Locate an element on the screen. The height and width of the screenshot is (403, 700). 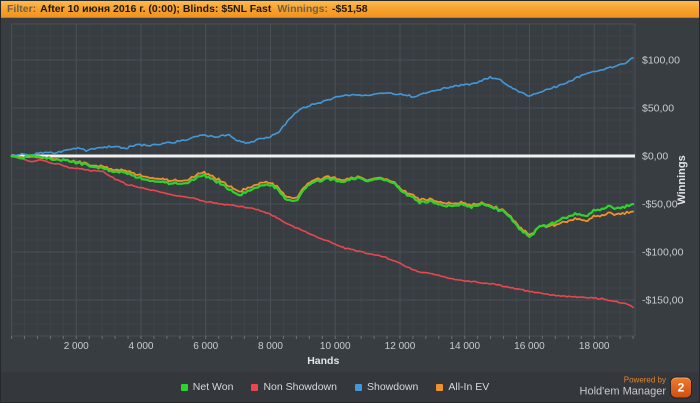
hm2-logo-badge: 2 is located at coordinates (681, 387).